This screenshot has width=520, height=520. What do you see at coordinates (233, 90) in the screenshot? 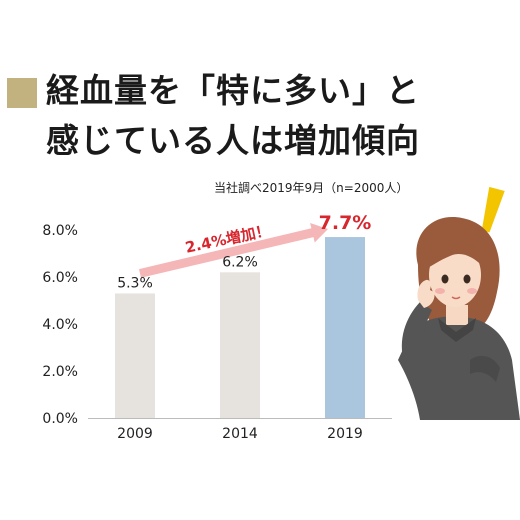
I see `title-line-1: 経血量を「特に多い」と` at bounding box center [233, 90].